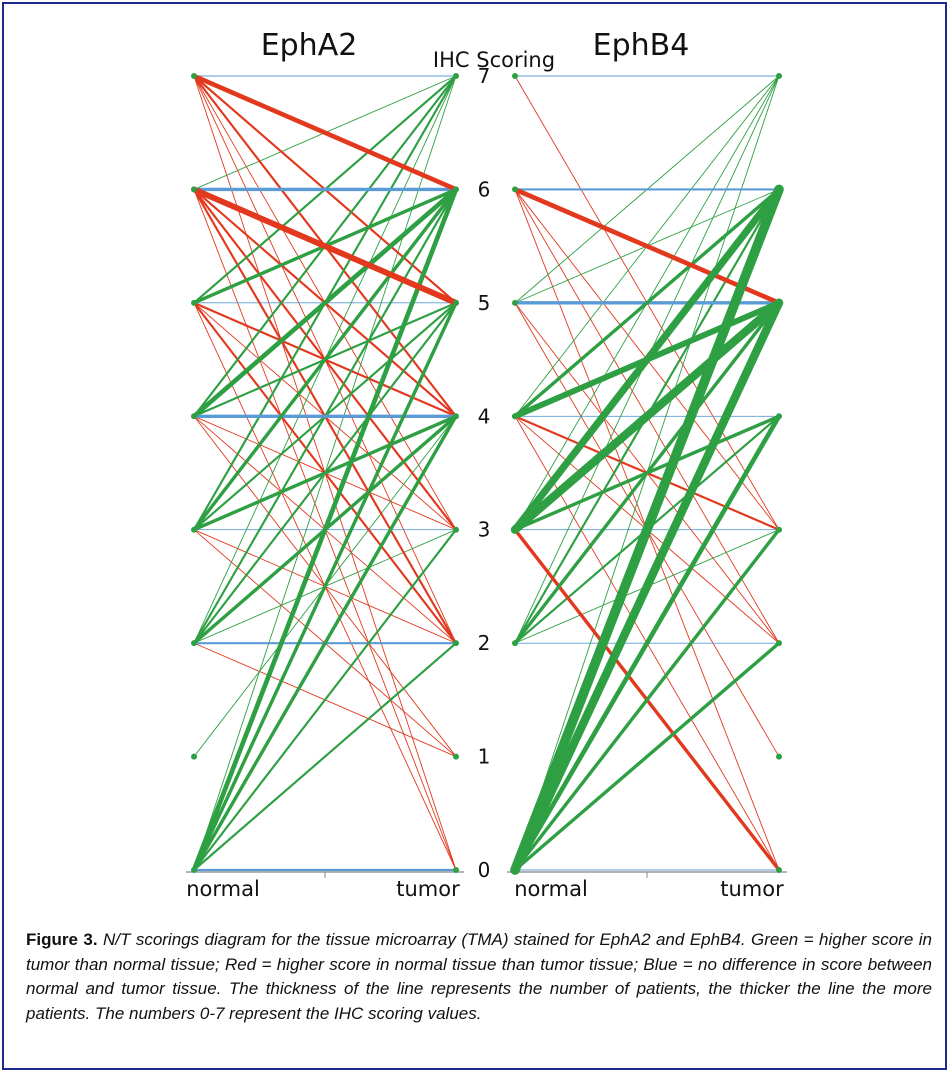 This screenshot has width=952, height=1074. Describe the element at coordinates (484, 870) in the screenshot. I see `y-tick-label-0: 0` at that location.